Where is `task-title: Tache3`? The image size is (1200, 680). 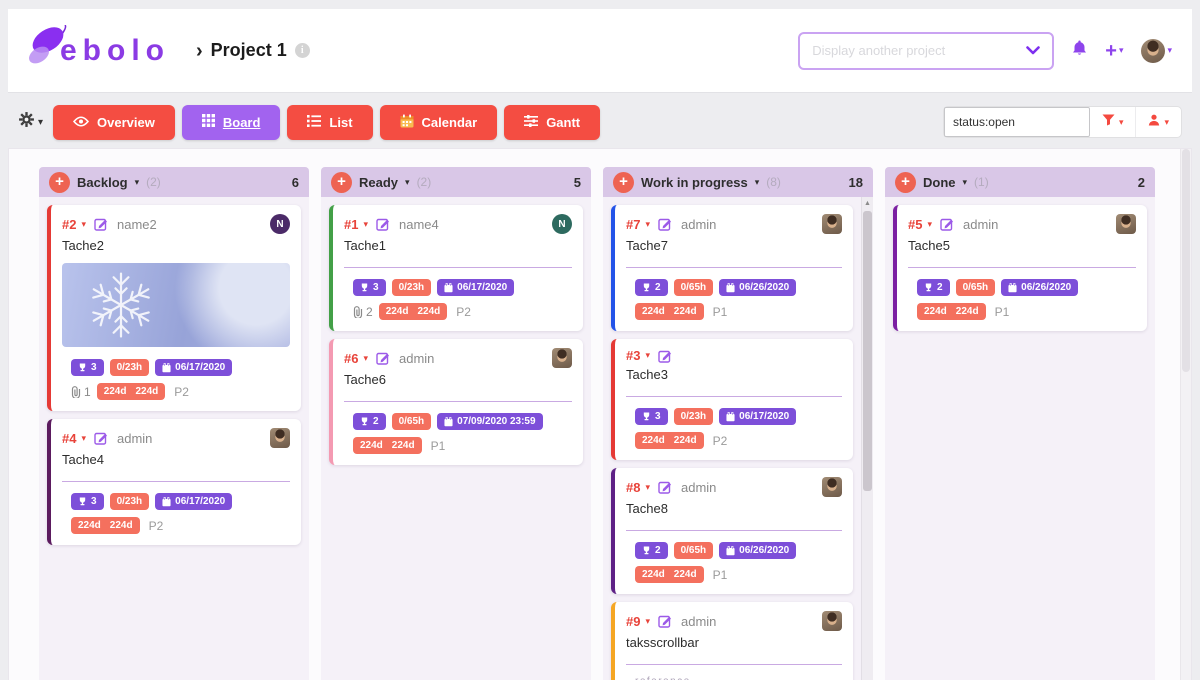 task-title: Tache3 is located at coordinates (647, 374).